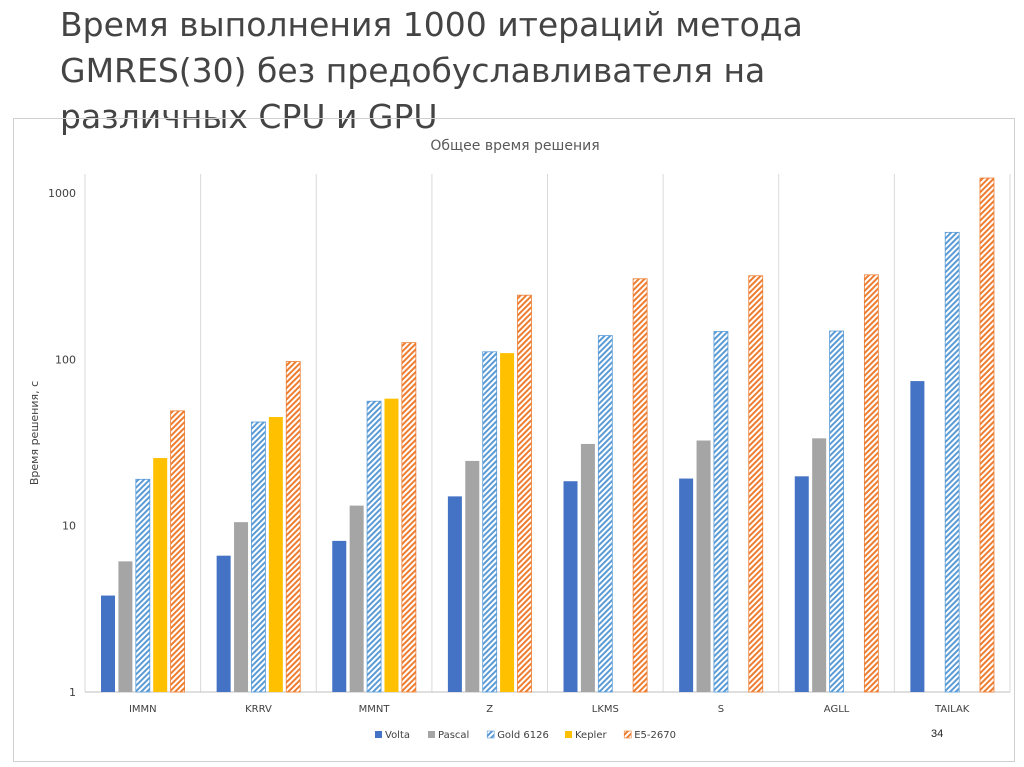 This screenshot has height=767, width=1024. I want to click on legend-label: Kepler, so click(591, 735).